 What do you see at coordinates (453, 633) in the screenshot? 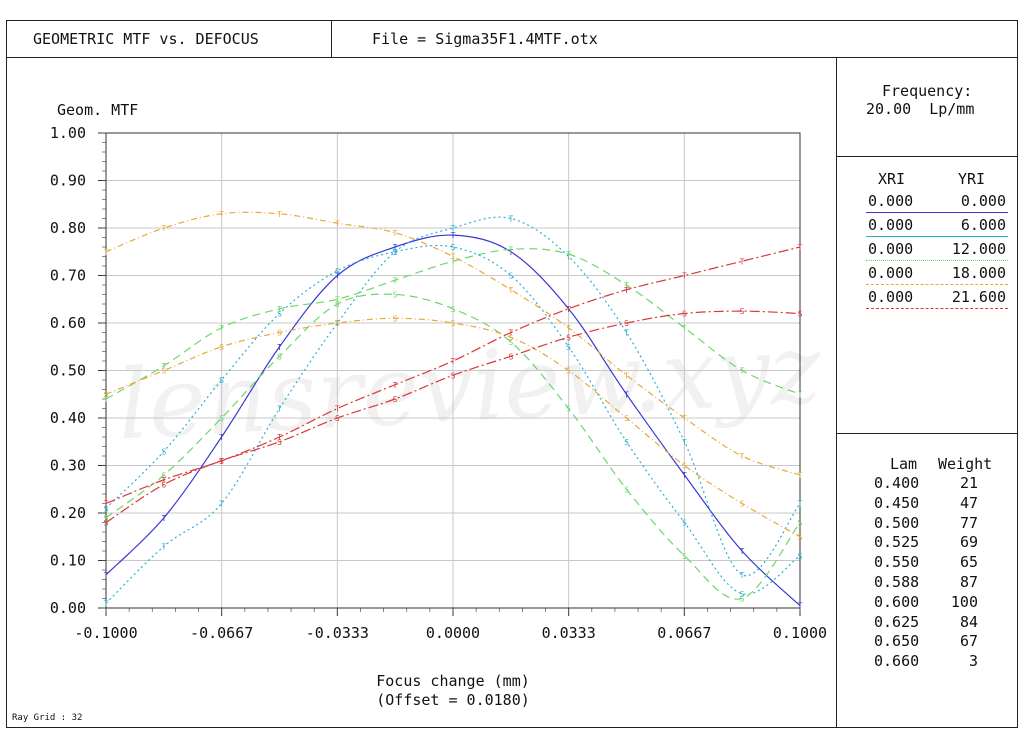
I see `x-tick-label: 0.0000` at bounding box center [453, 633].